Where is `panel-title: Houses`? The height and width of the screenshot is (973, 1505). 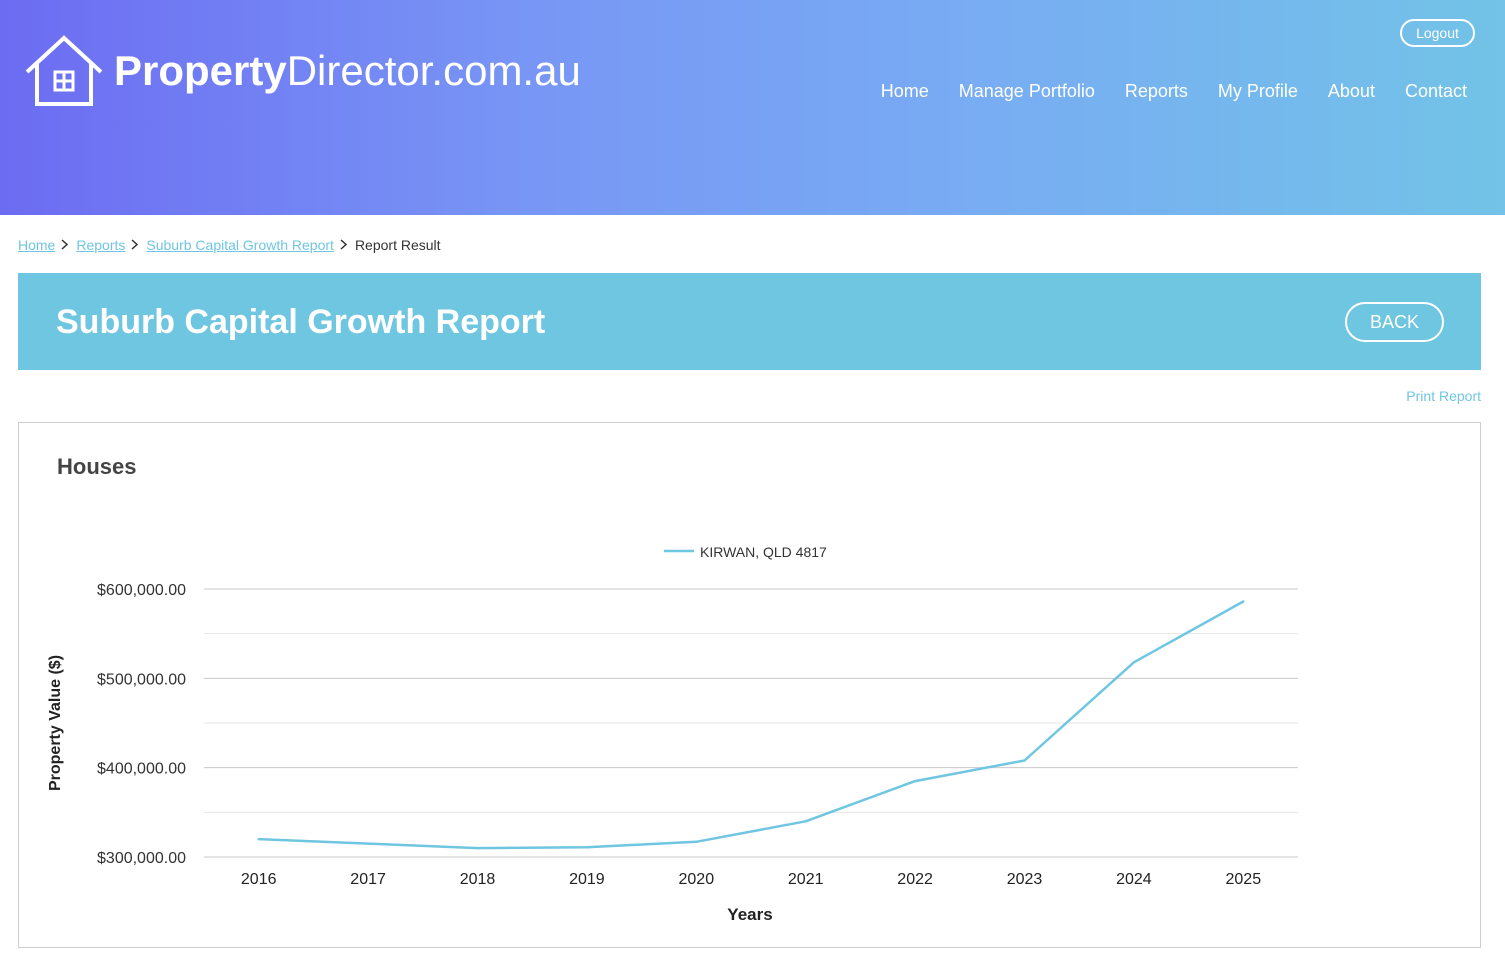 panel-title: Houses is located at coordinates (97, 466).